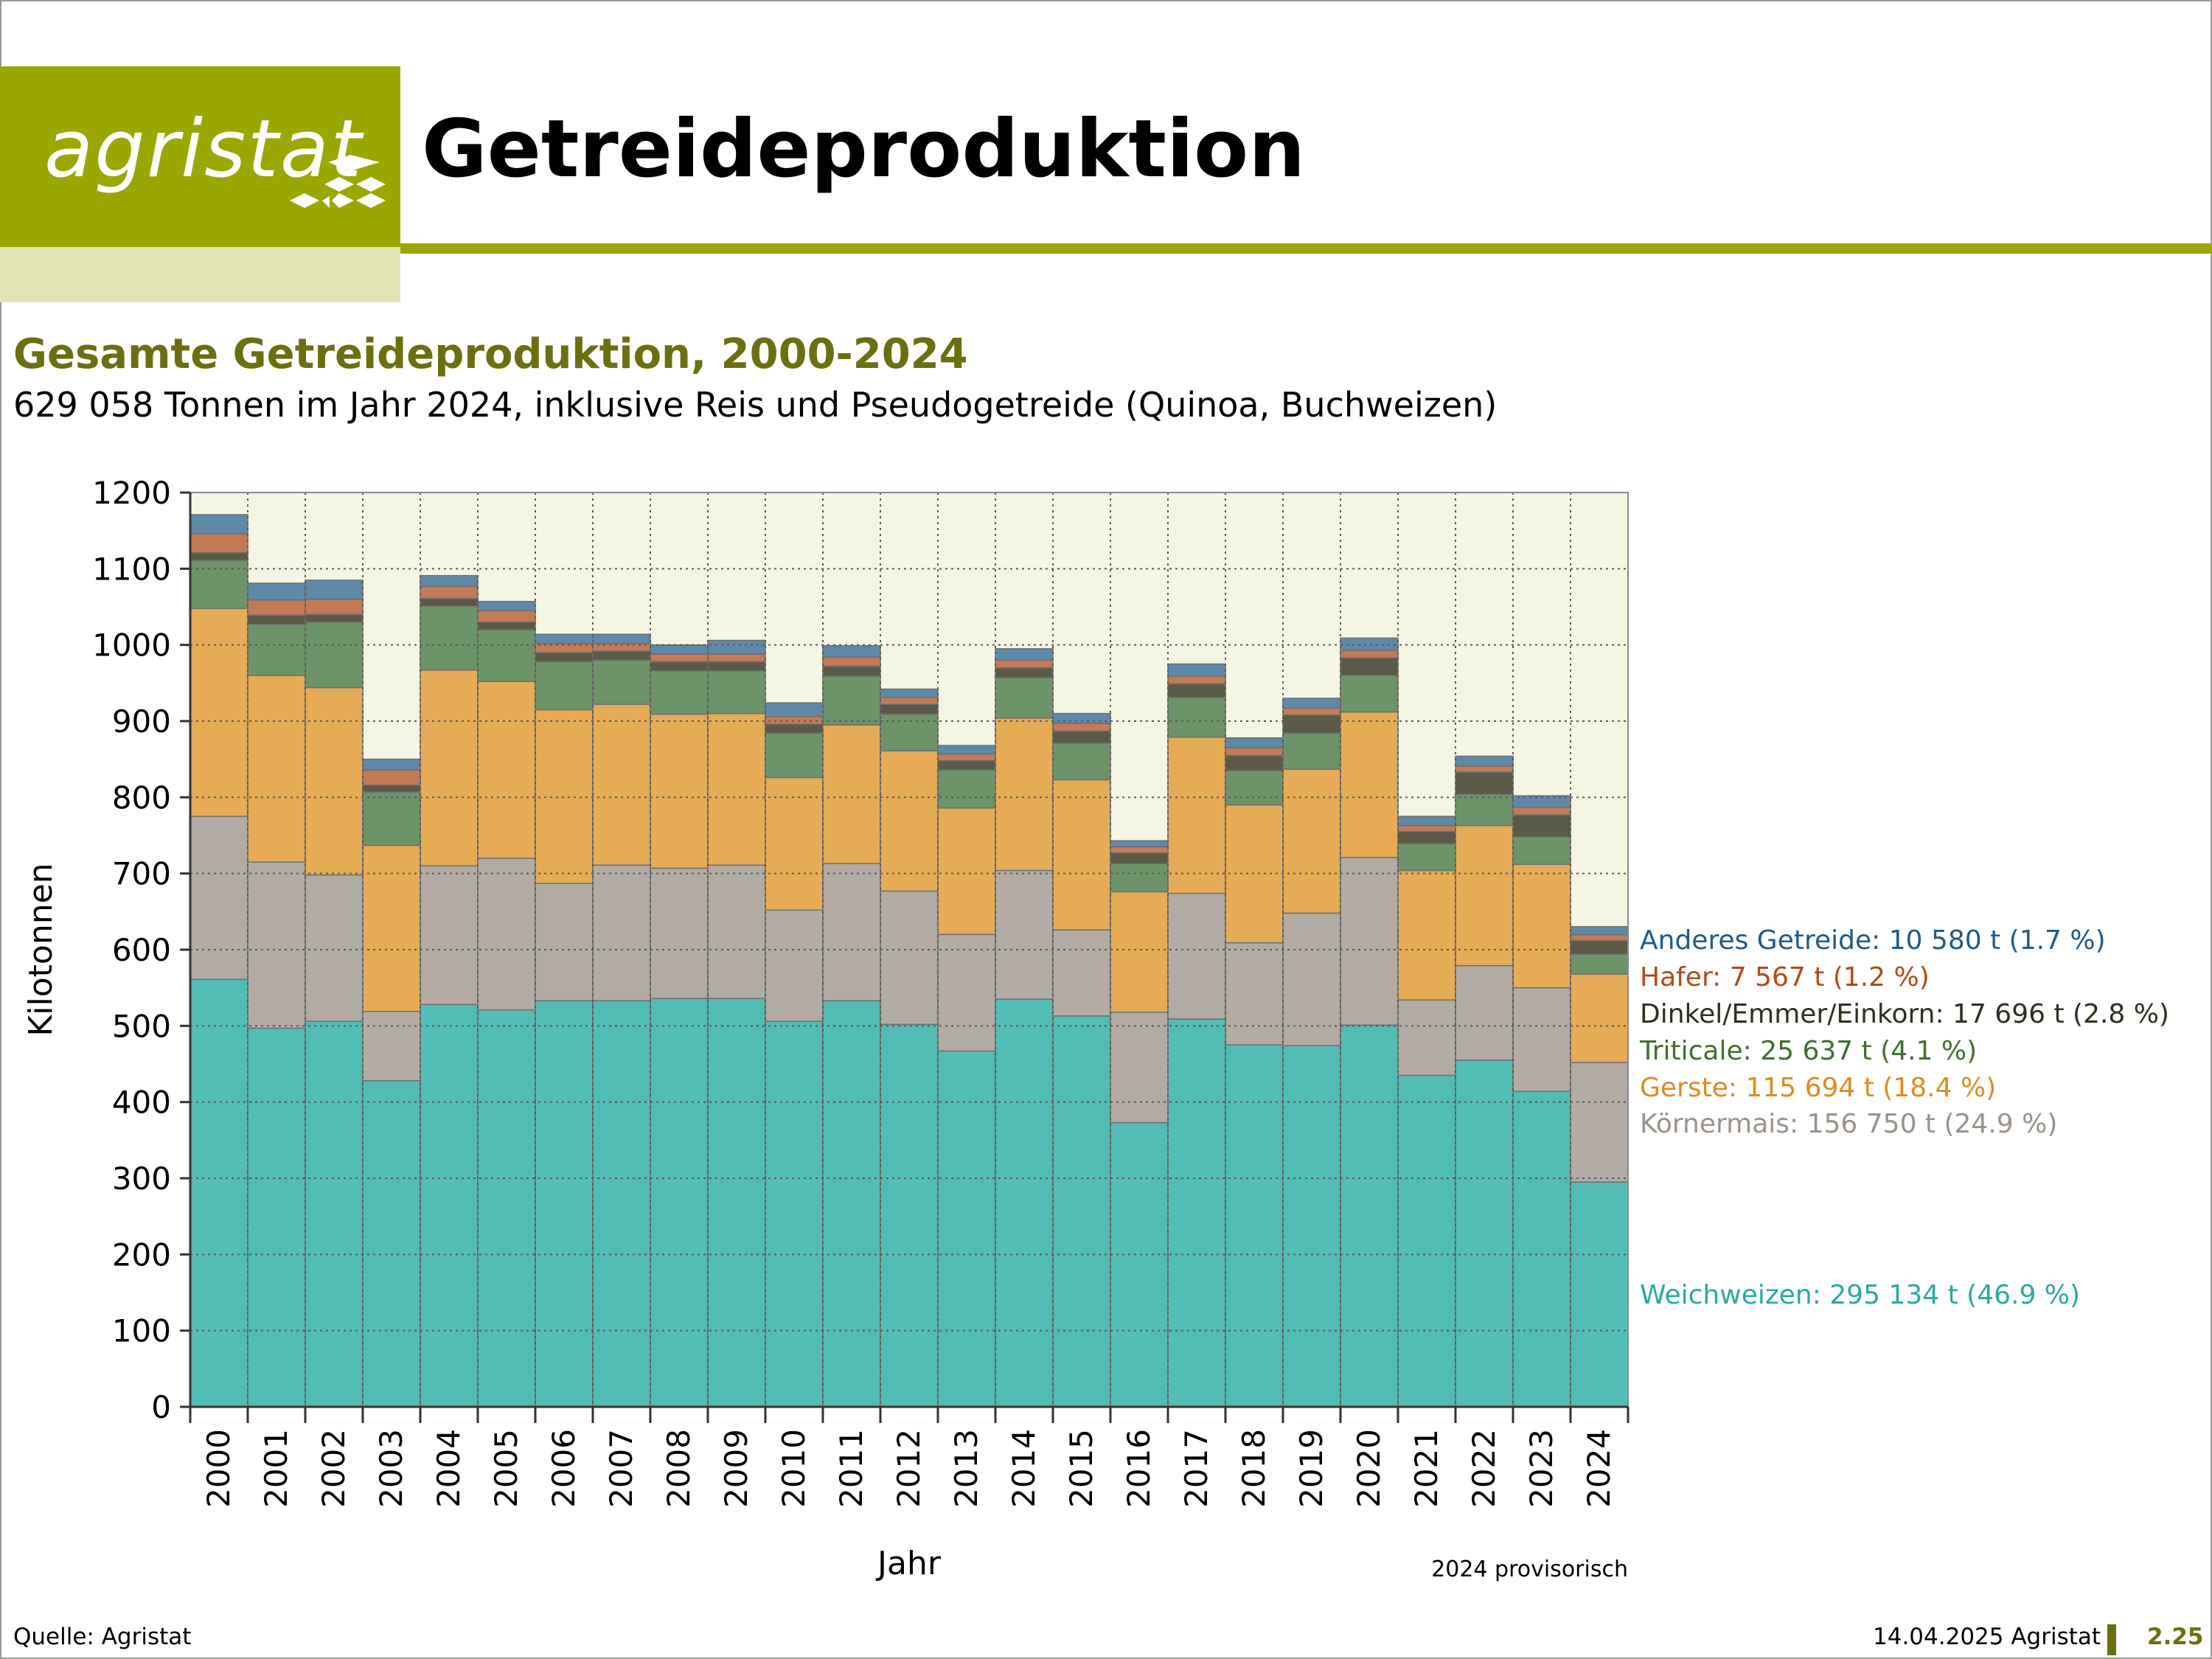  I want to click on provisional-note: 2024 provisorisch, so click(1529, 1569).